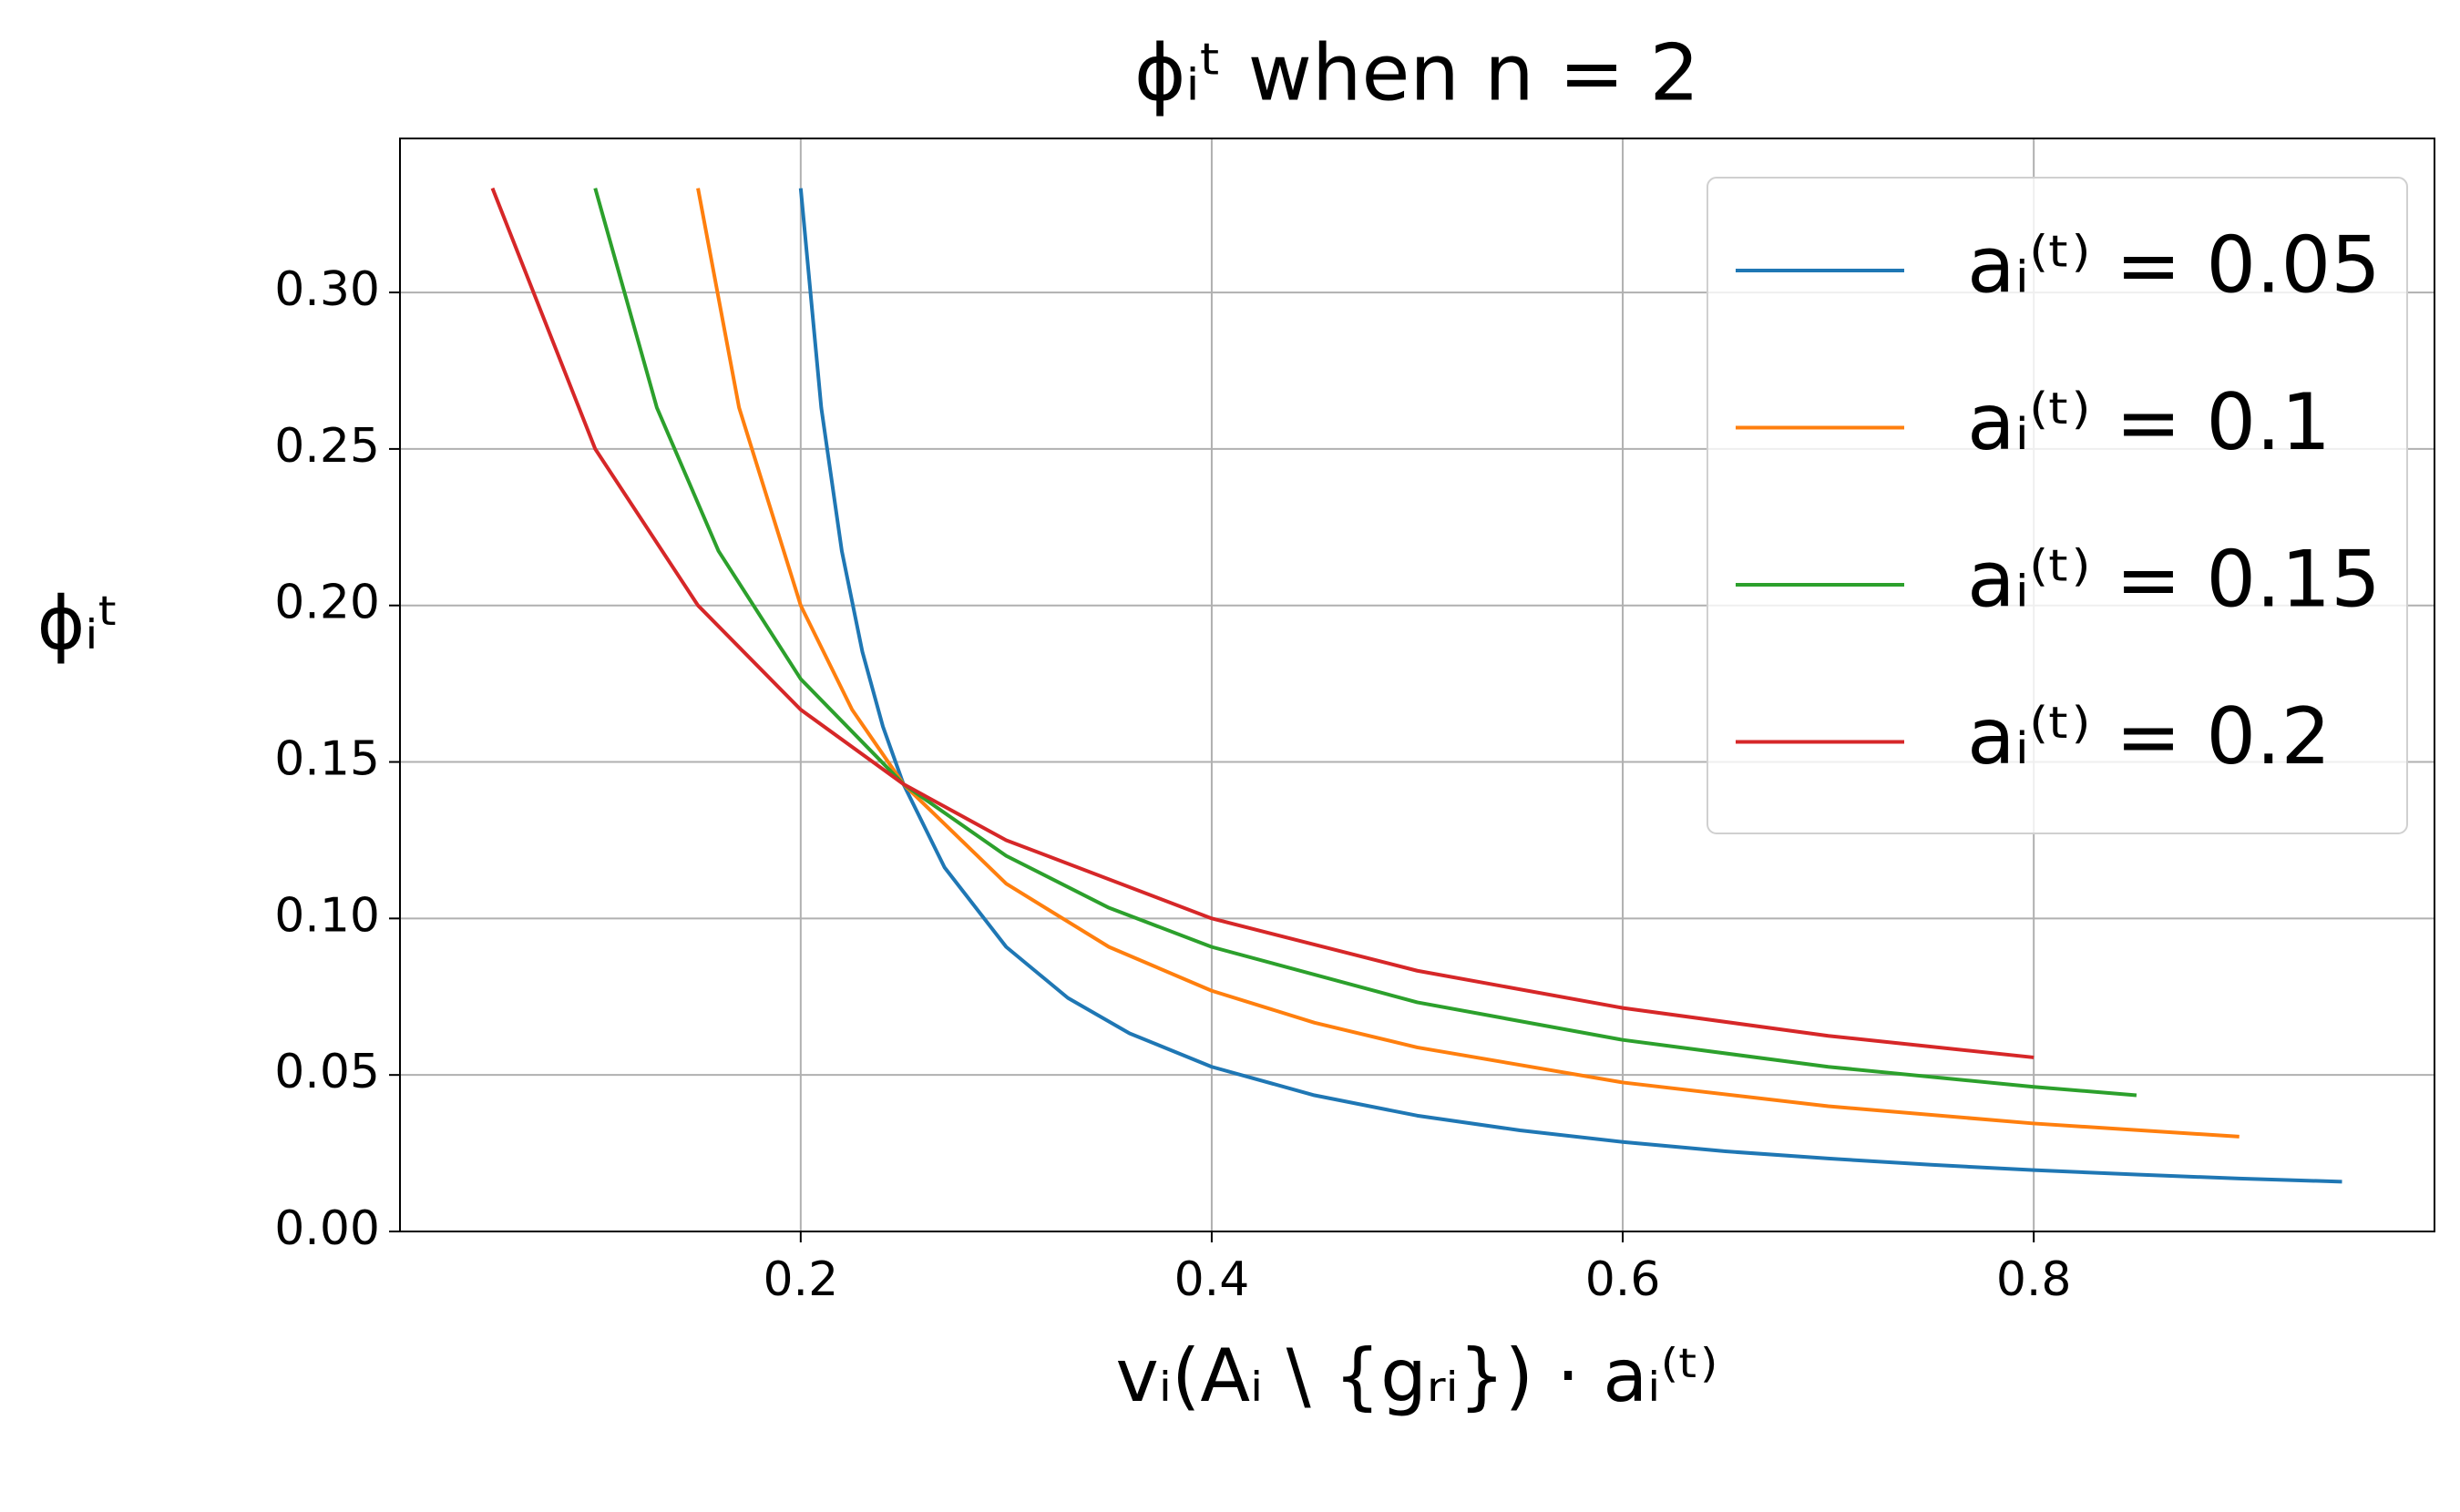  What do you see at coordinates (2174, 265) in the screenshot?
I see `legend-label: aᵢ⁽ᵗ⁾ = 0.05` at bounding box center [2174, 265].